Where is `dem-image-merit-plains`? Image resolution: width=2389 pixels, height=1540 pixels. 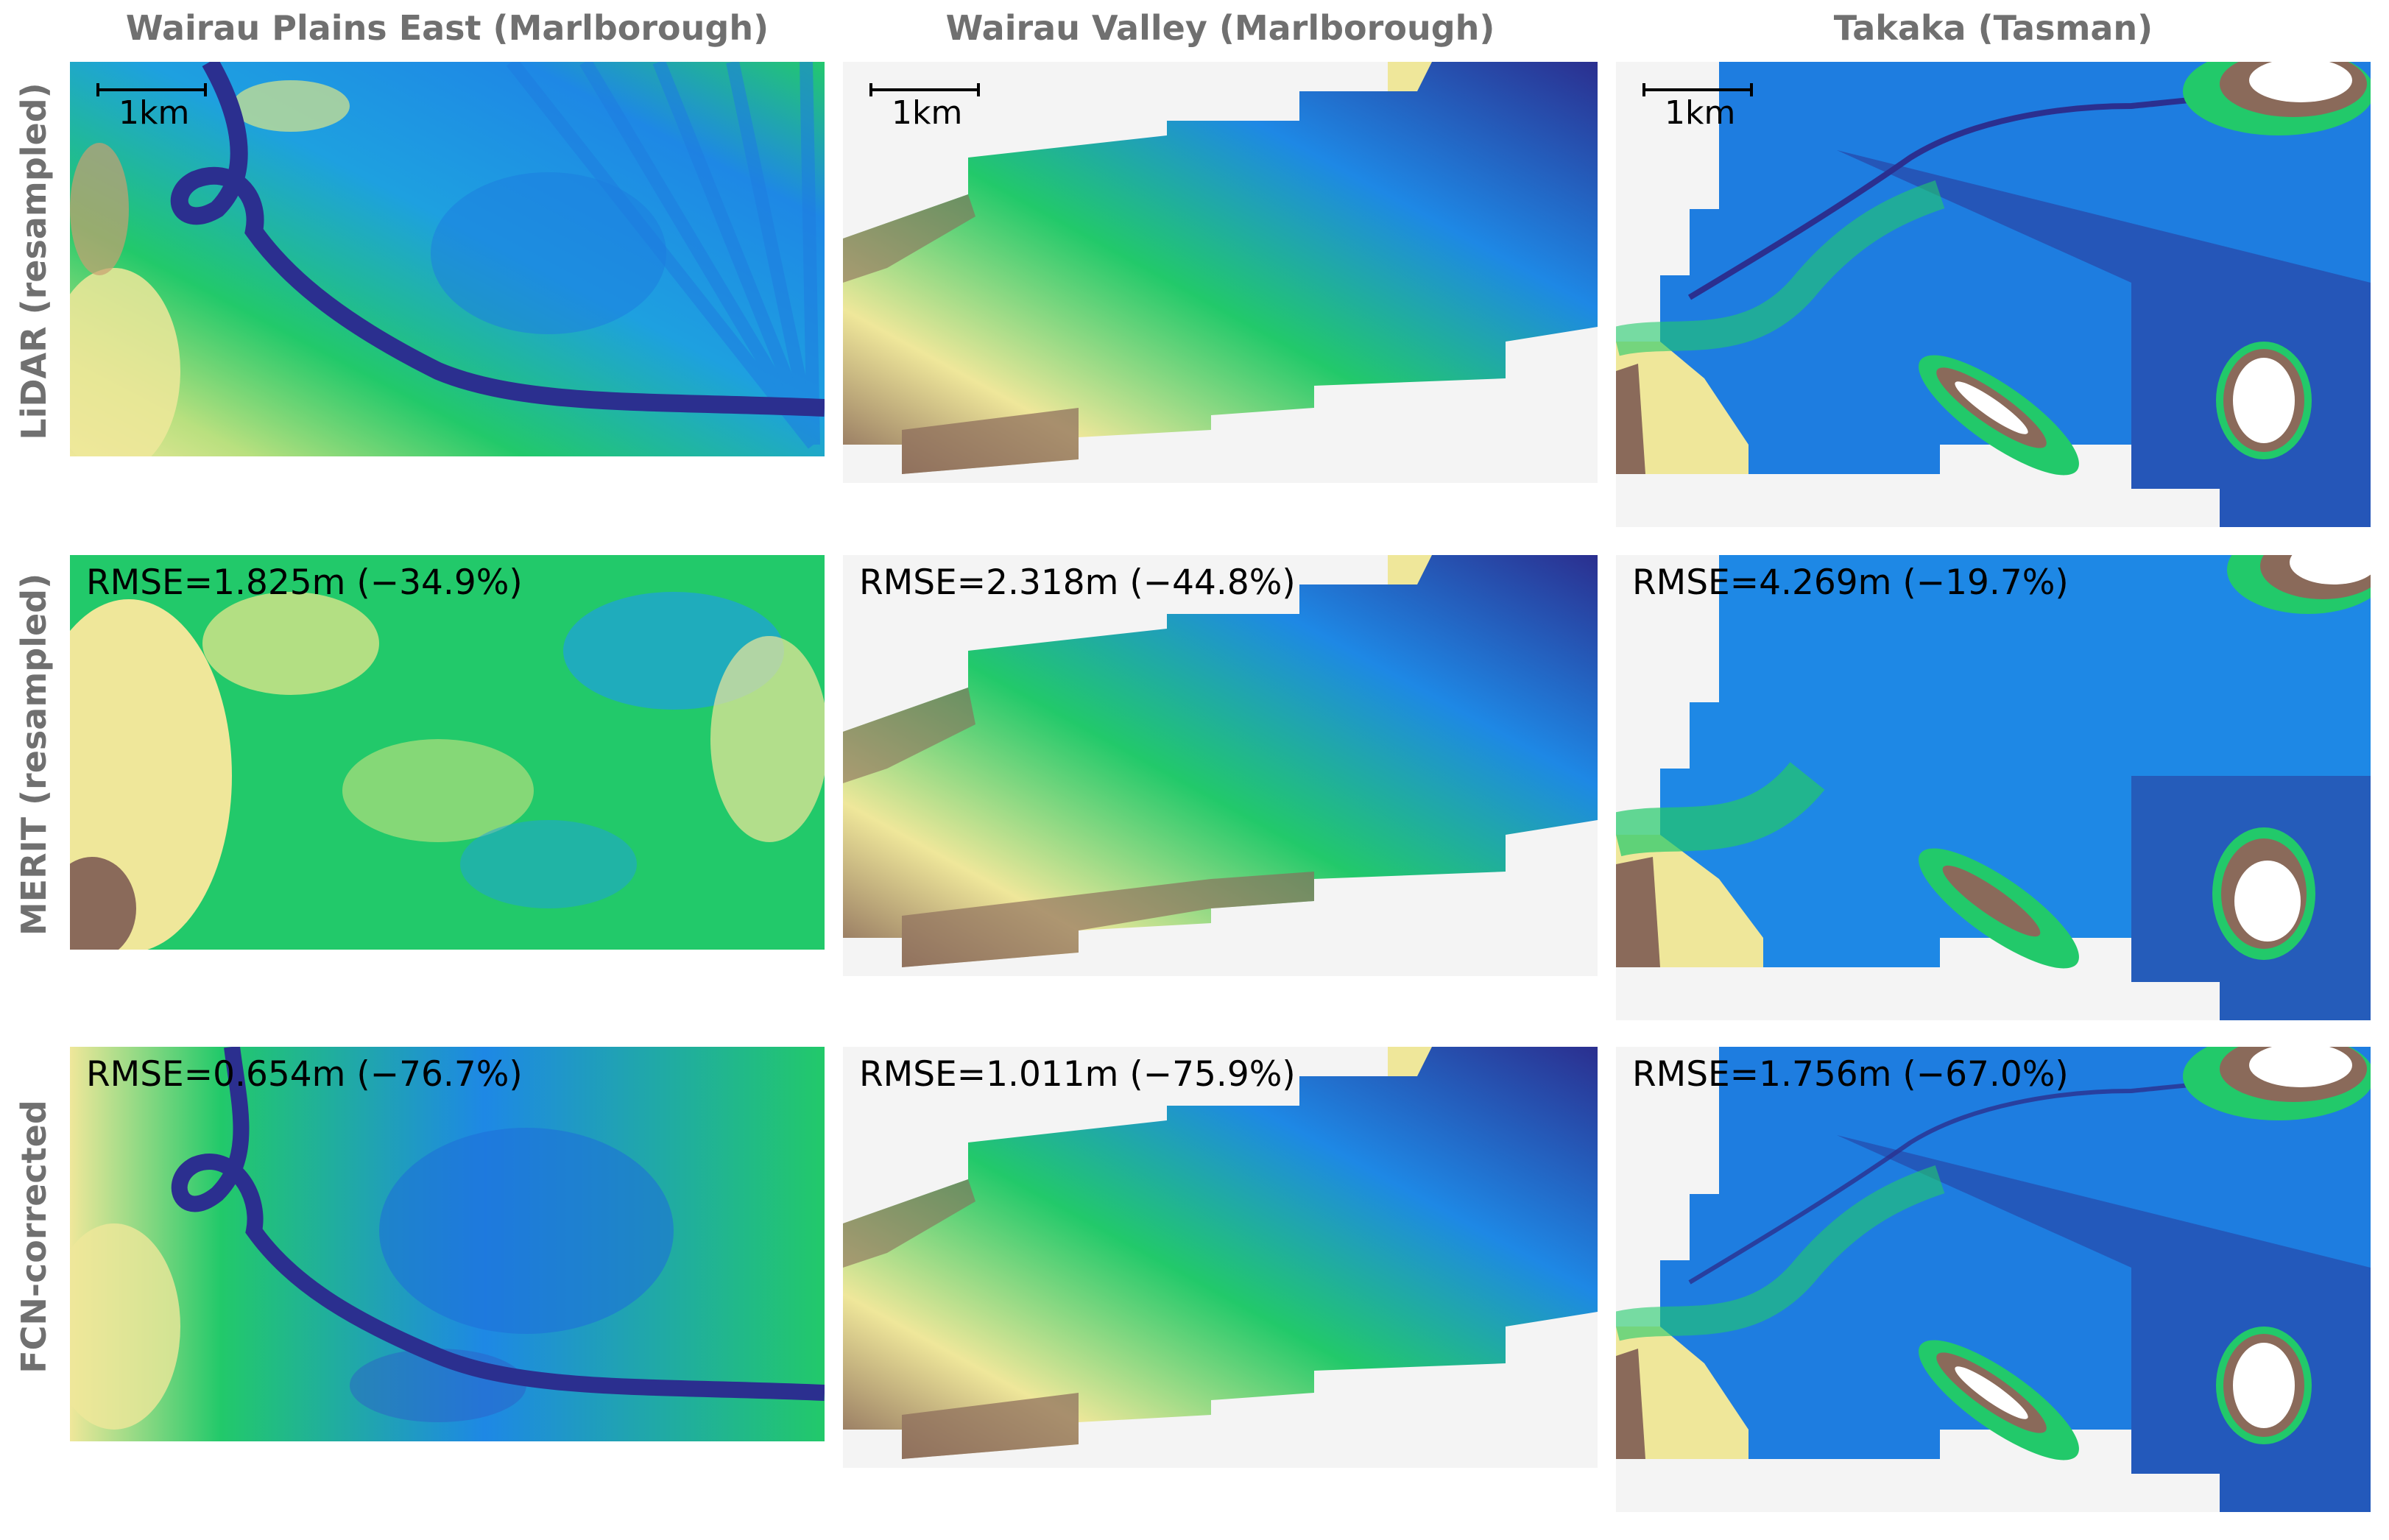 dem-image-merit-plains is located at coordinates (448, 752).